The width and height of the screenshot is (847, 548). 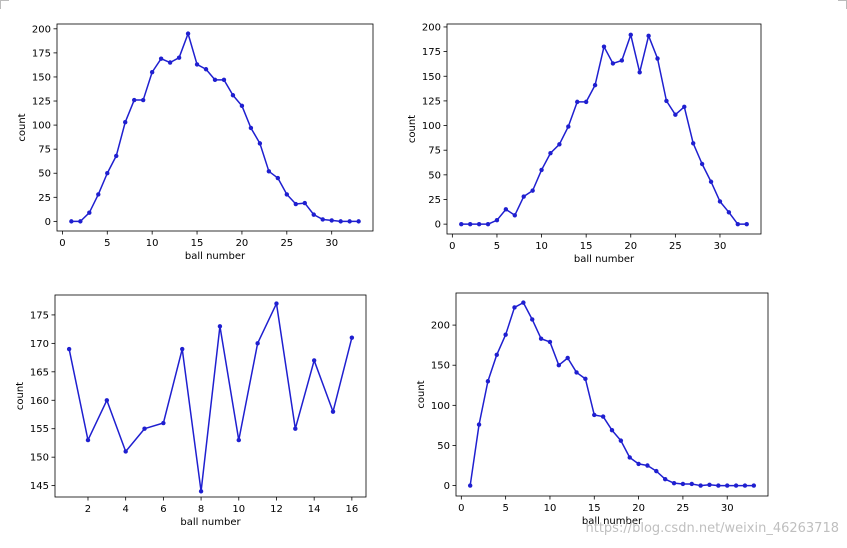 I want to click on x-tick-label: 10, so click(x=238, y=509).